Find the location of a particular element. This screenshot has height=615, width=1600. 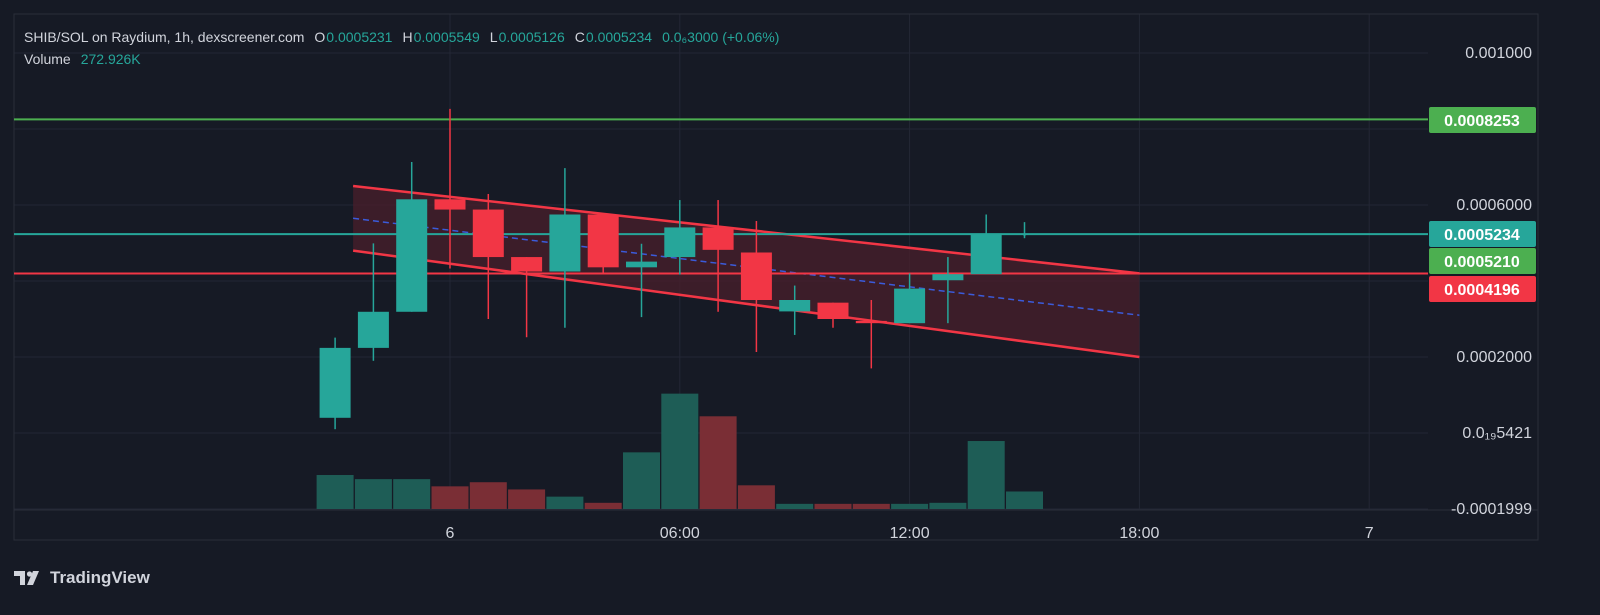

price-badge-label: 0.0005210 is located at coordinates (1482, 262).